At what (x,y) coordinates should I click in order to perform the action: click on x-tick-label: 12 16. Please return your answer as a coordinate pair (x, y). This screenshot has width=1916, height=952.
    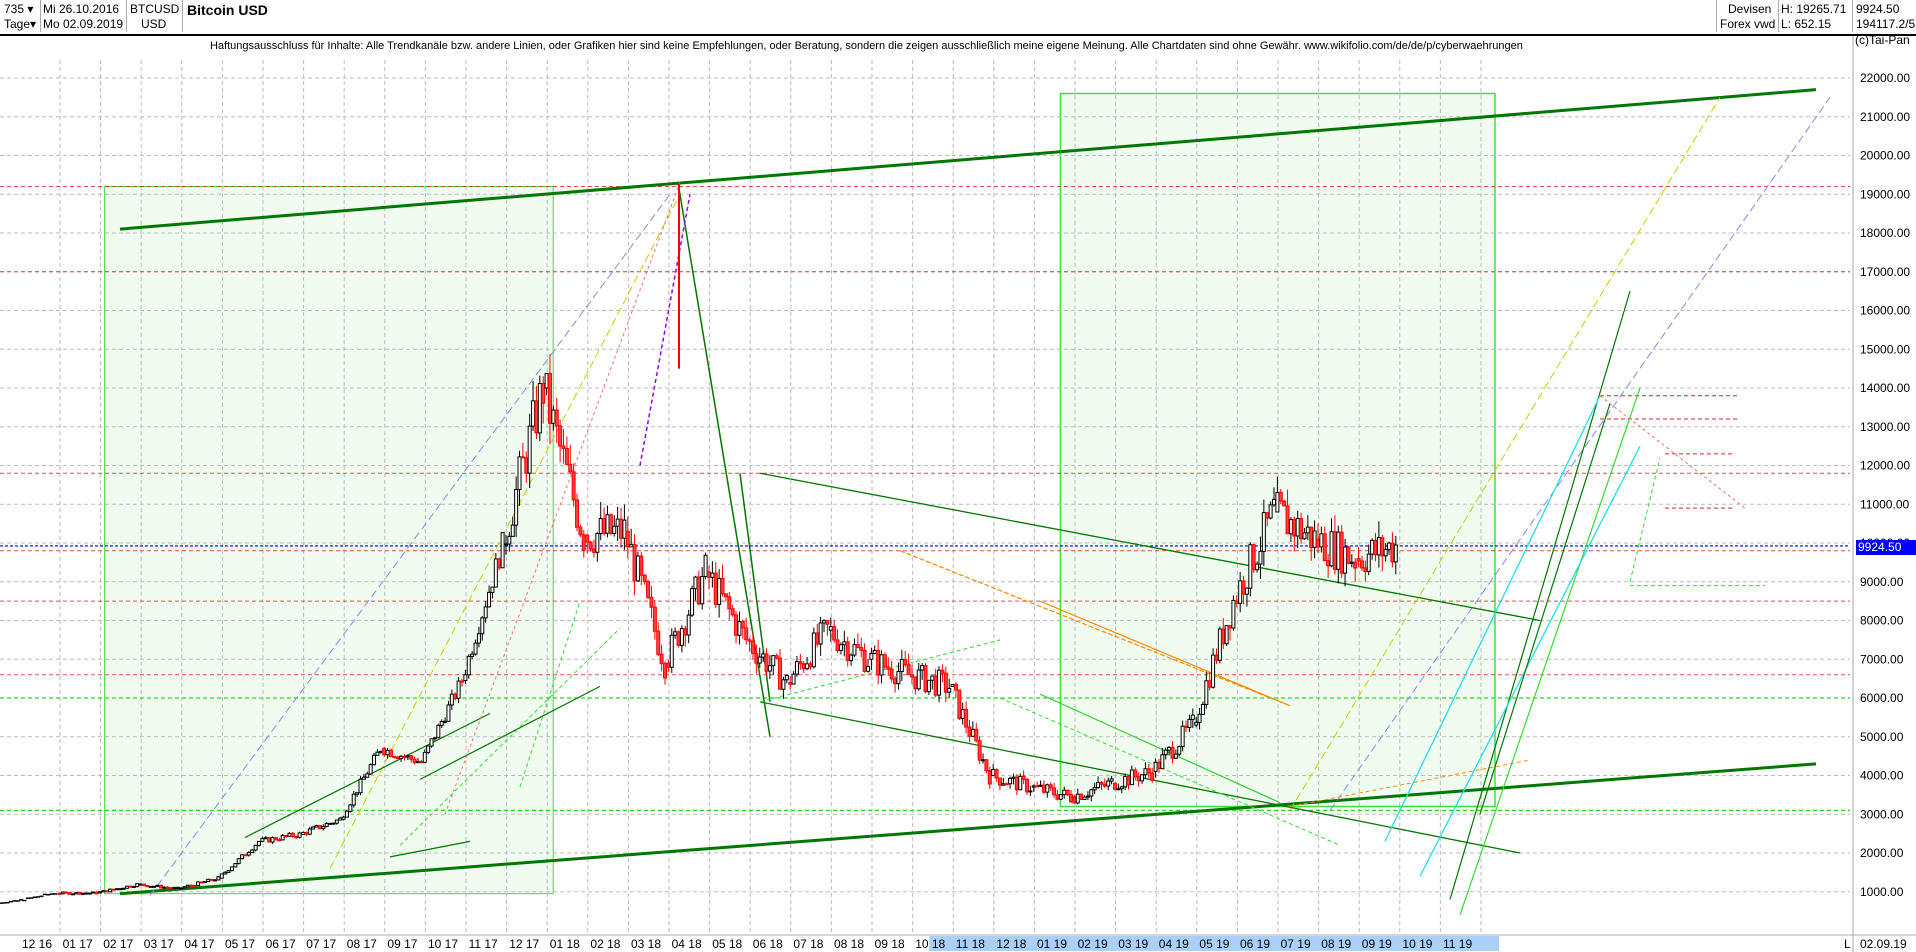
    Looking at the image, I should click on (37, 944).